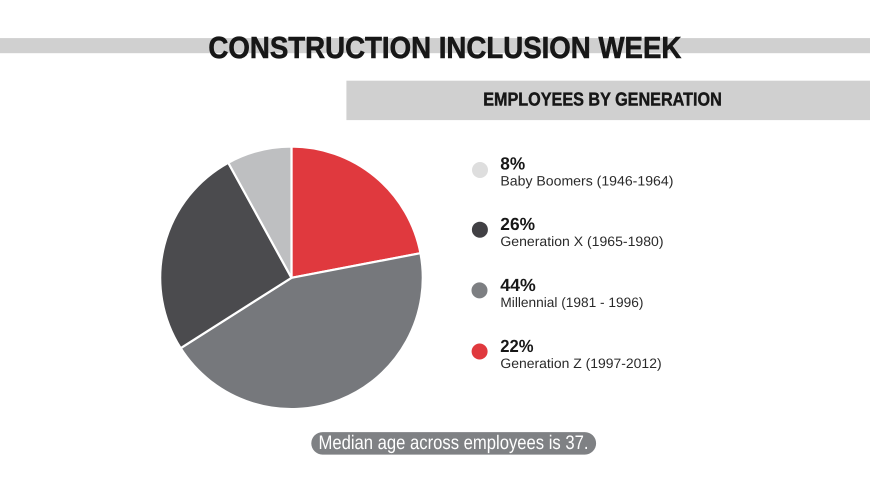 The width and height of the screenshot is (870, 489). What do you see at coordinates (454, 443) in the screenshot?
I see `svg-text:Median age across employees is: Median age across employees is 37.` at bounding box center [454, 443].